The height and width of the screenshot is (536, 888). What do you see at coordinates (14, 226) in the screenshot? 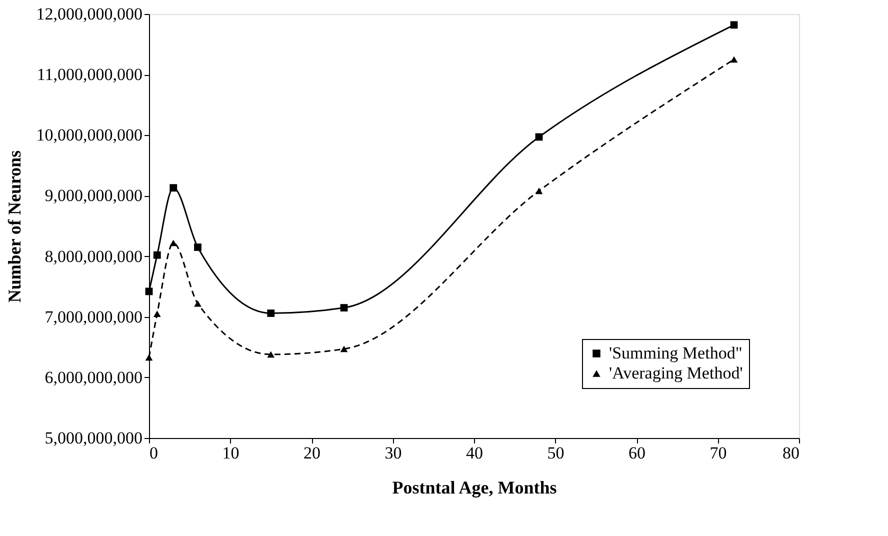
I see `y-axis-title: Number of Neurons` at bounding box center [14, 226].